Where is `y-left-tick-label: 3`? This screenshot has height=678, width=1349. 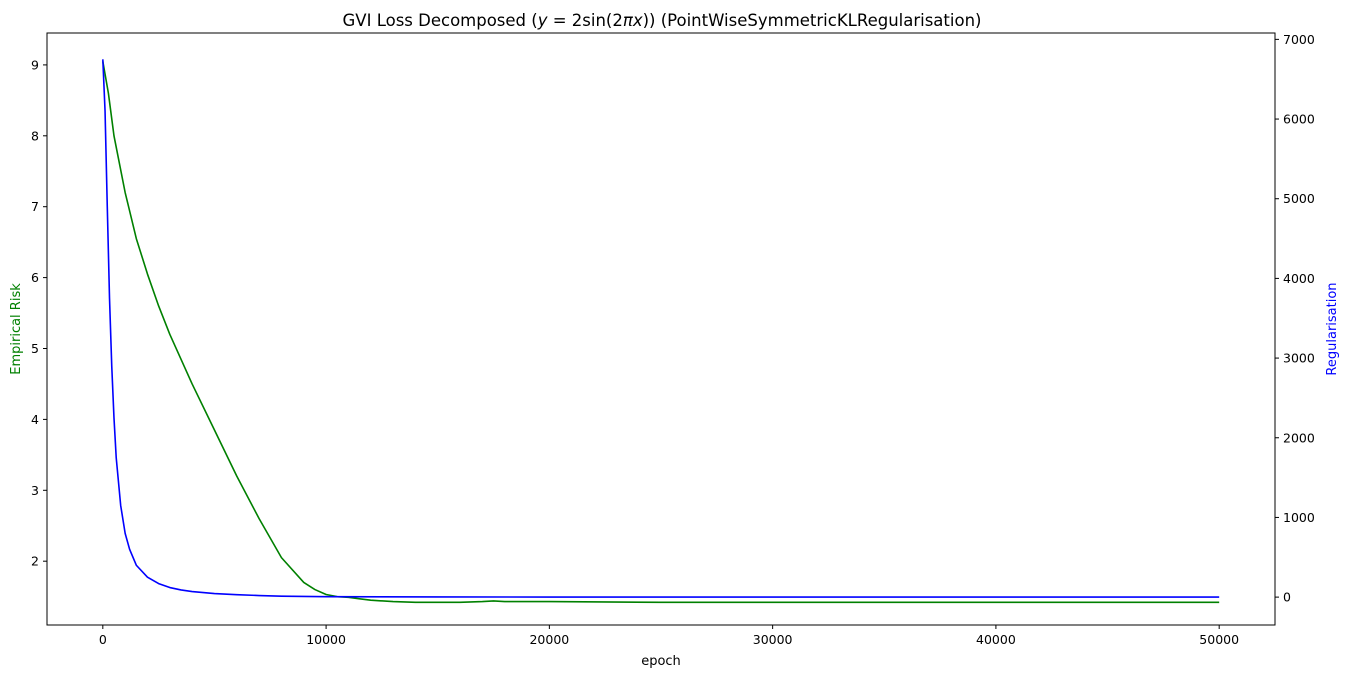
y-left-tick-label: 3 is located at coordinates (35, 490).